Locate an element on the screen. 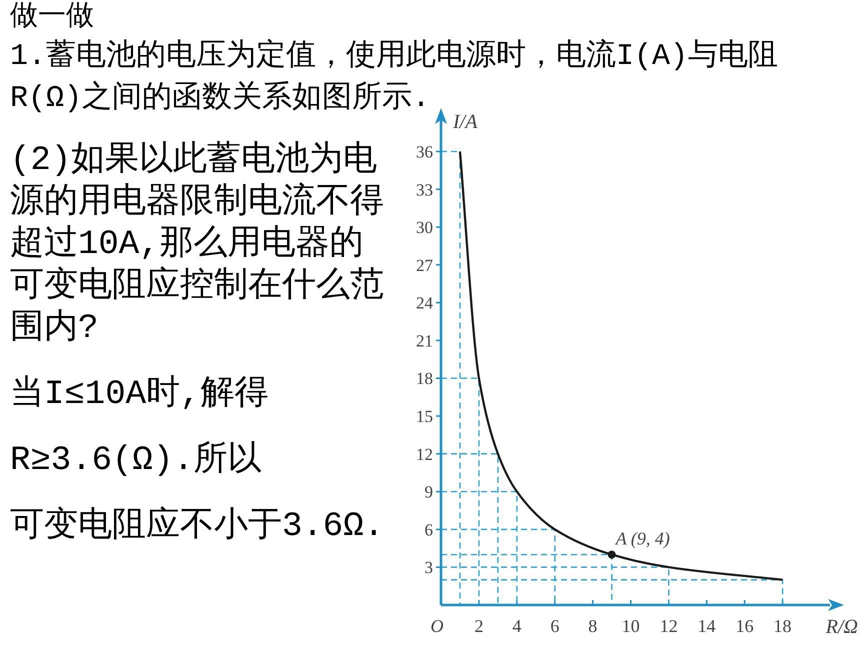 This screenshot has width=860, height=645. x-tick-label: 6 is located at coordinates (555, 626).